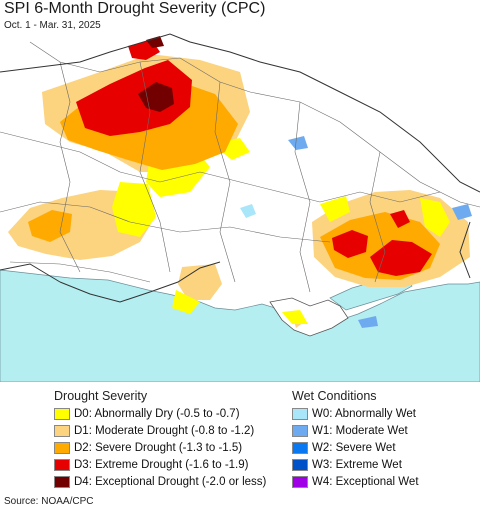 The image size is (480, 510). I want to click on legend-item-w2: W2: Severe Wet, so click(344, 448).